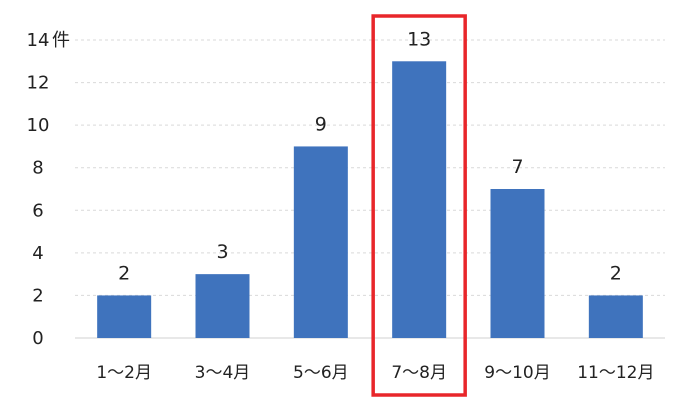 Image resolution: width=678 pixels, height=408 pixels. Describe the element at coordinates (321, 373) in the screenshot. I see `x-tick-label: 5～6月` at that location.